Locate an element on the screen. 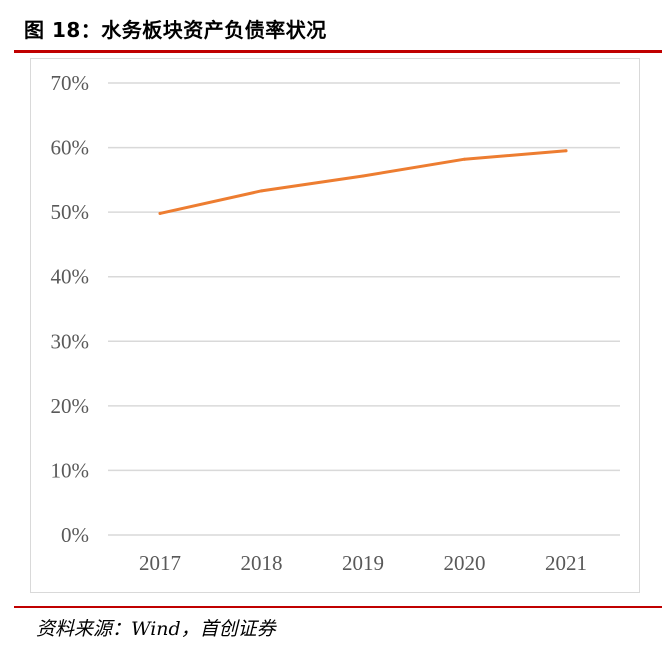 The width and height of the screenshot is (662, 646). data-point-2017 is located at coordinates (160, 213).